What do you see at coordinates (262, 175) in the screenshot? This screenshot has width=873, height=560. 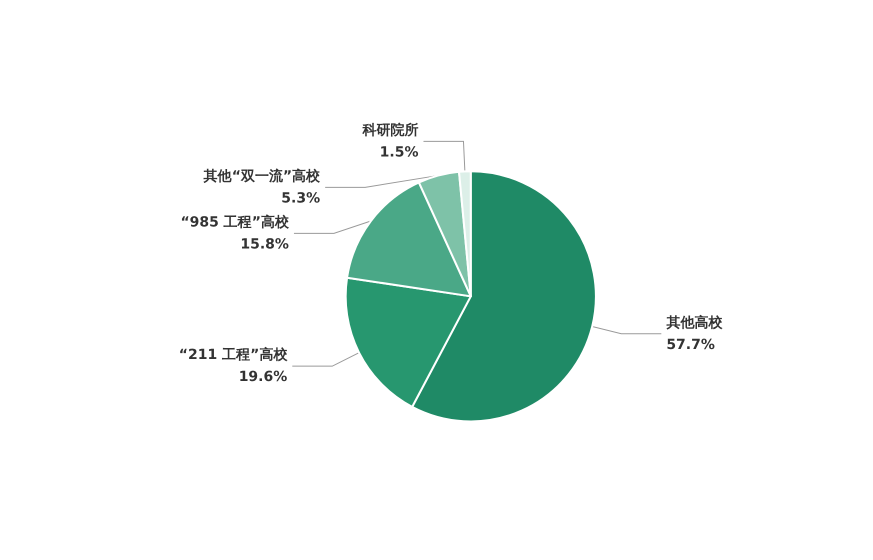 I see `slice-label: 其他“双一流”高校` at bounding box center [262, 175].